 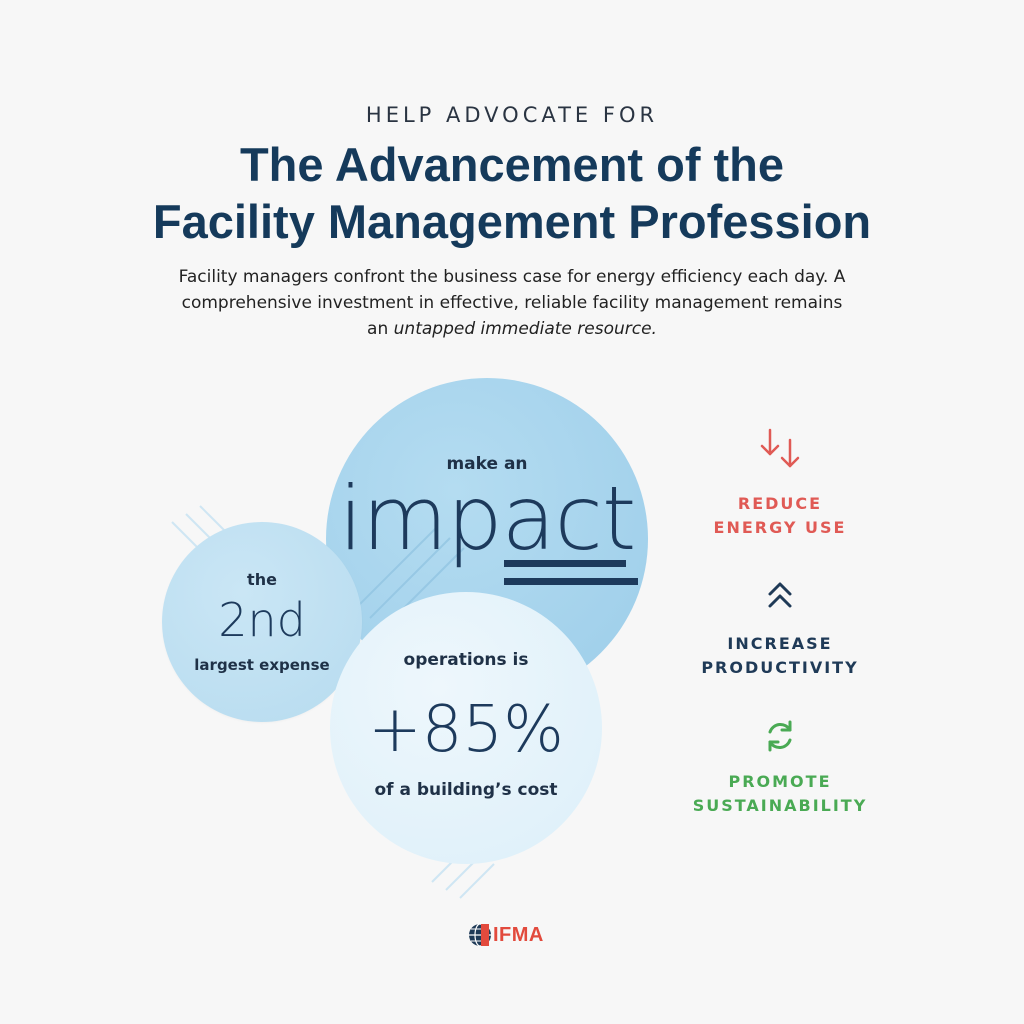 I want to click on benefit-increase: INCREASE PRODUCTIVITY, so click(x=780, y=629).